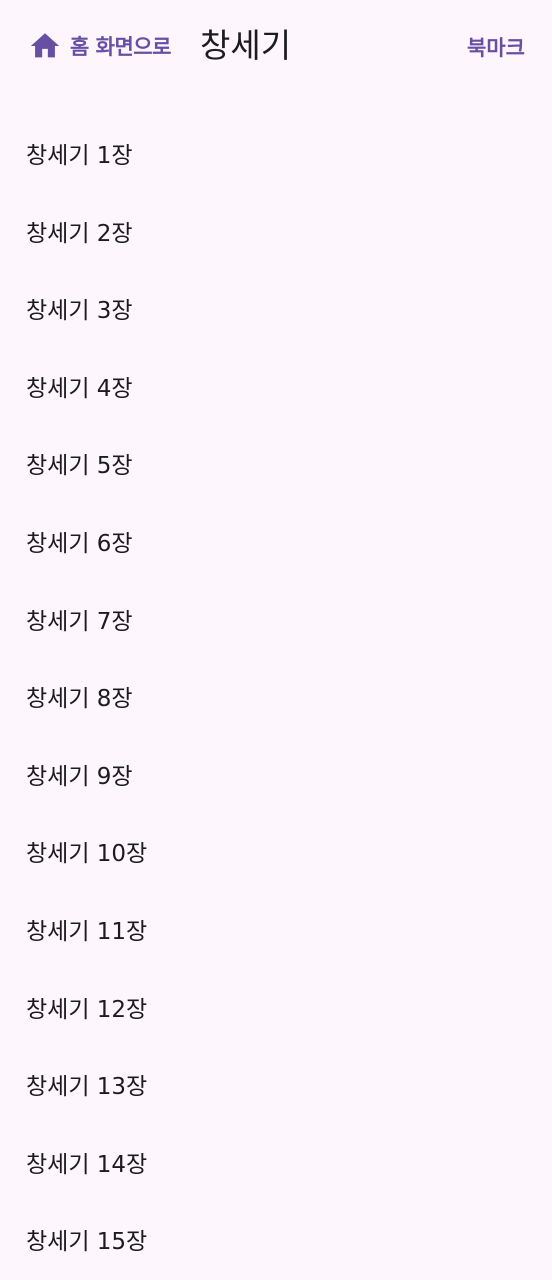 Image resolution: width=552 pixels, height=1280 pixels. I want to click on chapter-item-4: 창세기 4장, so click(79, 388).